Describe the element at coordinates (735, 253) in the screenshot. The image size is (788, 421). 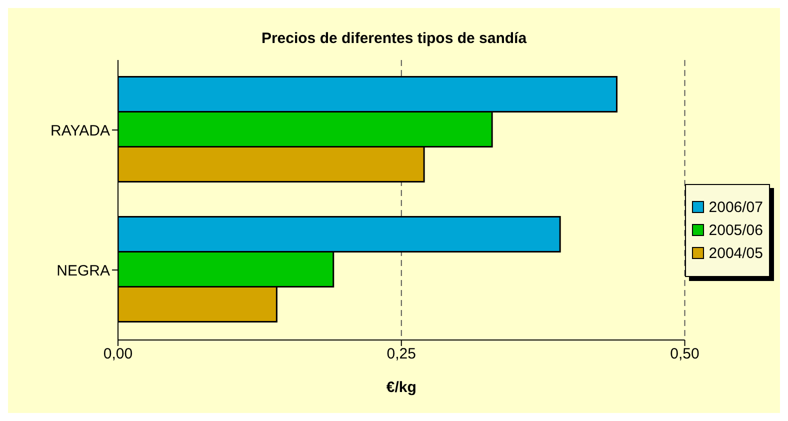
I see `legend-label: 2004/05` at that location.